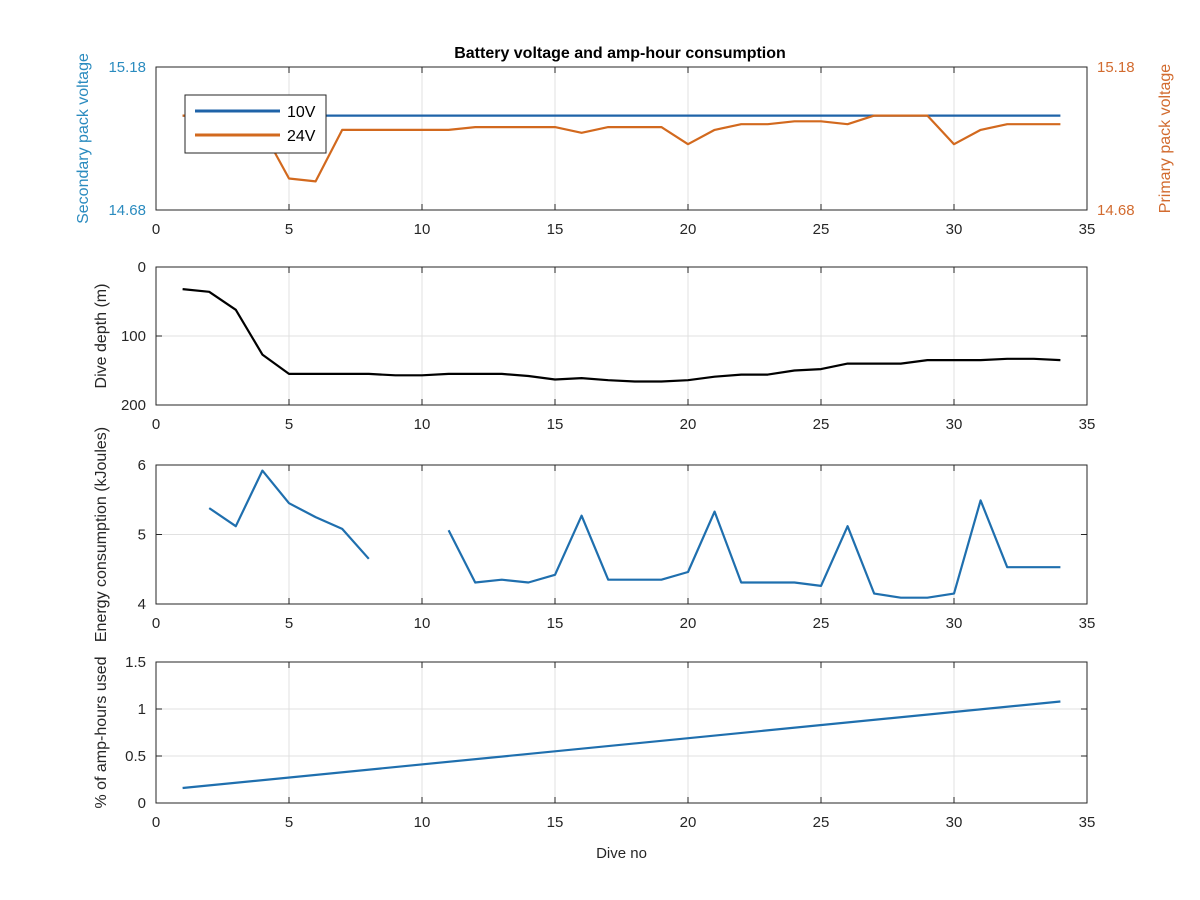  What do you see at coordinates (620, 53) in the screenshot?
I see `figure-title: Battery voltage and amp-hour consumption` at bounding box center [620, 53].